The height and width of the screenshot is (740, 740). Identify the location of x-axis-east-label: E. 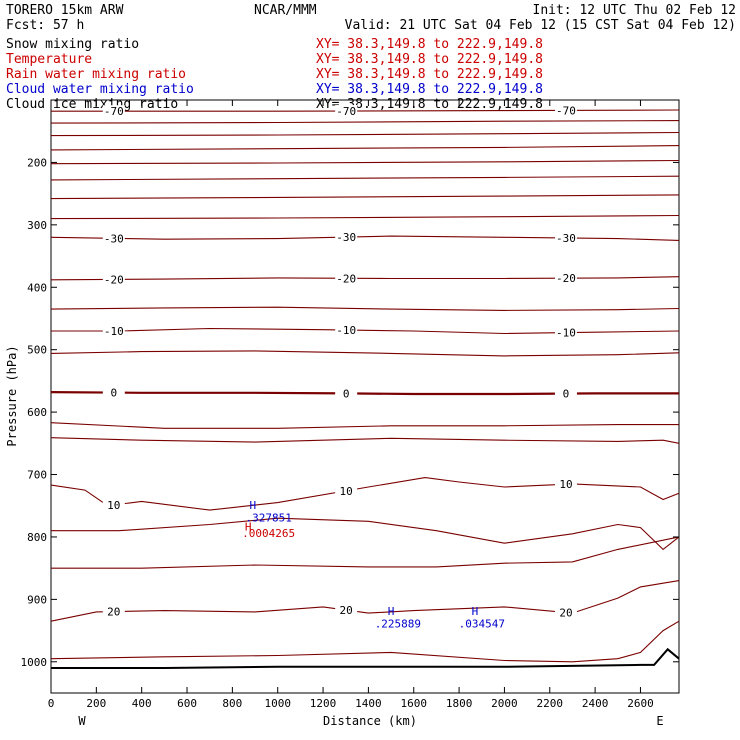
(659, 721).